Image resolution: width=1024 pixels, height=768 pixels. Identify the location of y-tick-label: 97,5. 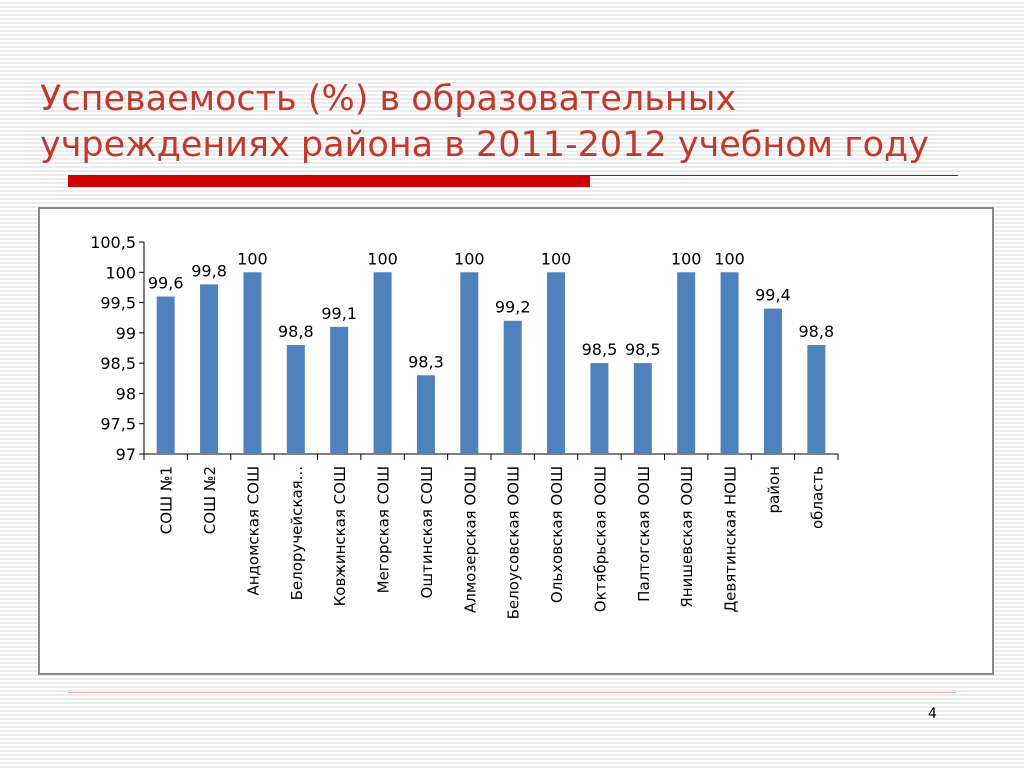
(118, 424).